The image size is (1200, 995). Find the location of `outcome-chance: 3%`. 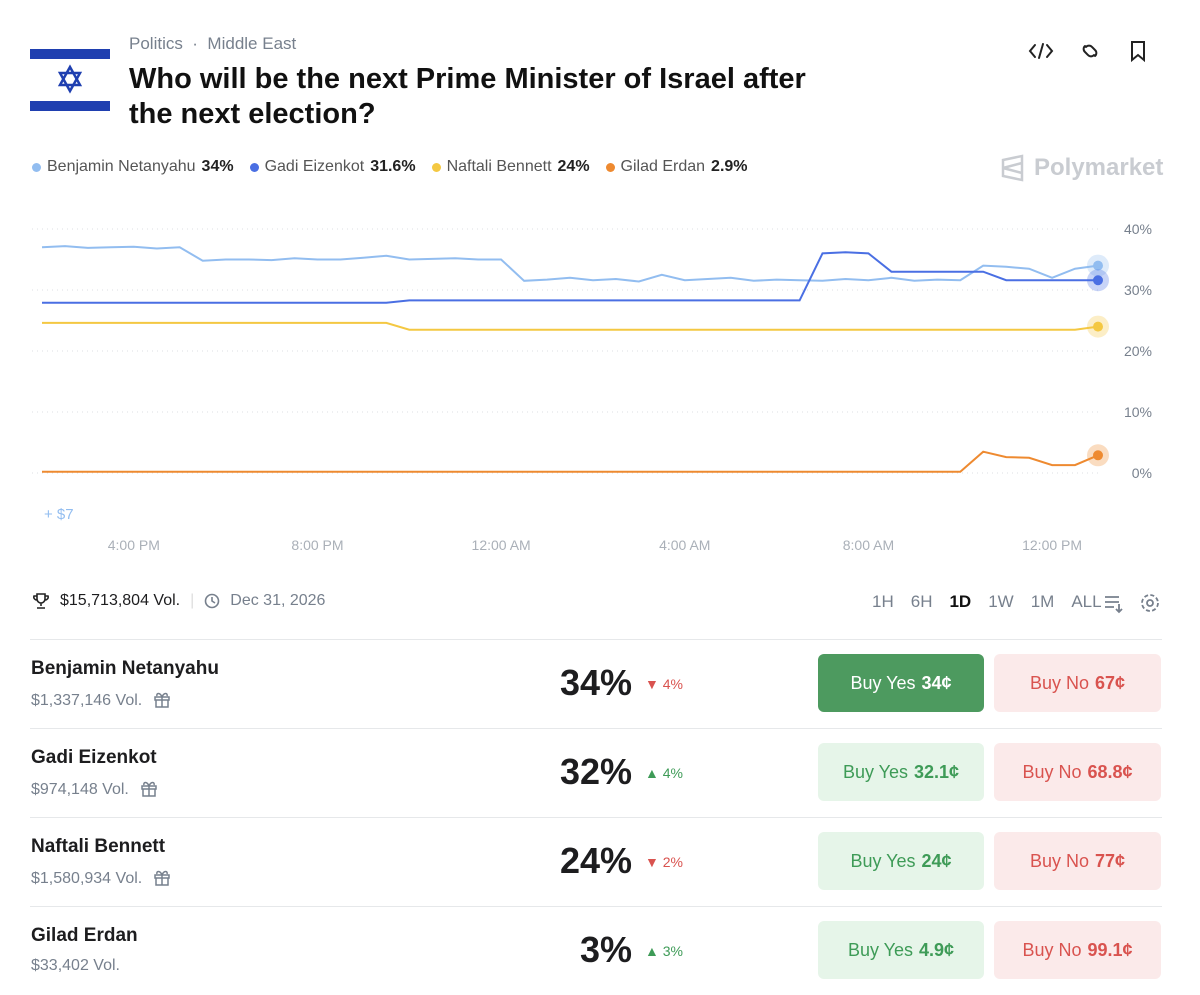

outcome-chance: 3% is located at coordinates (605, 949).